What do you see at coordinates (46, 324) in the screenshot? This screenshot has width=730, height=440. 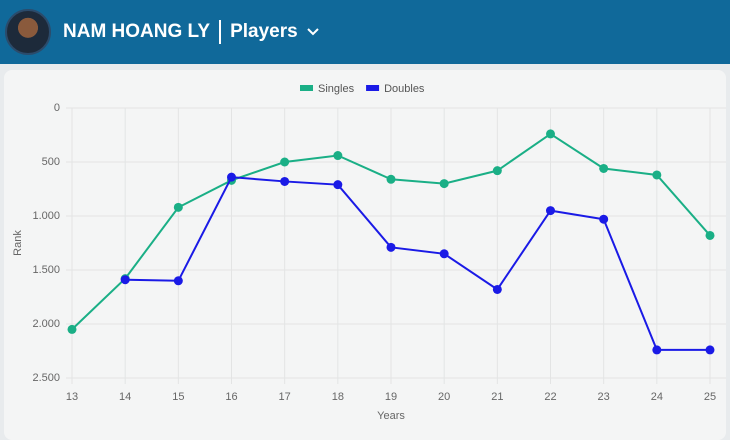 I see `y-tick-label: 2.000` at bounding box center [46, 324].